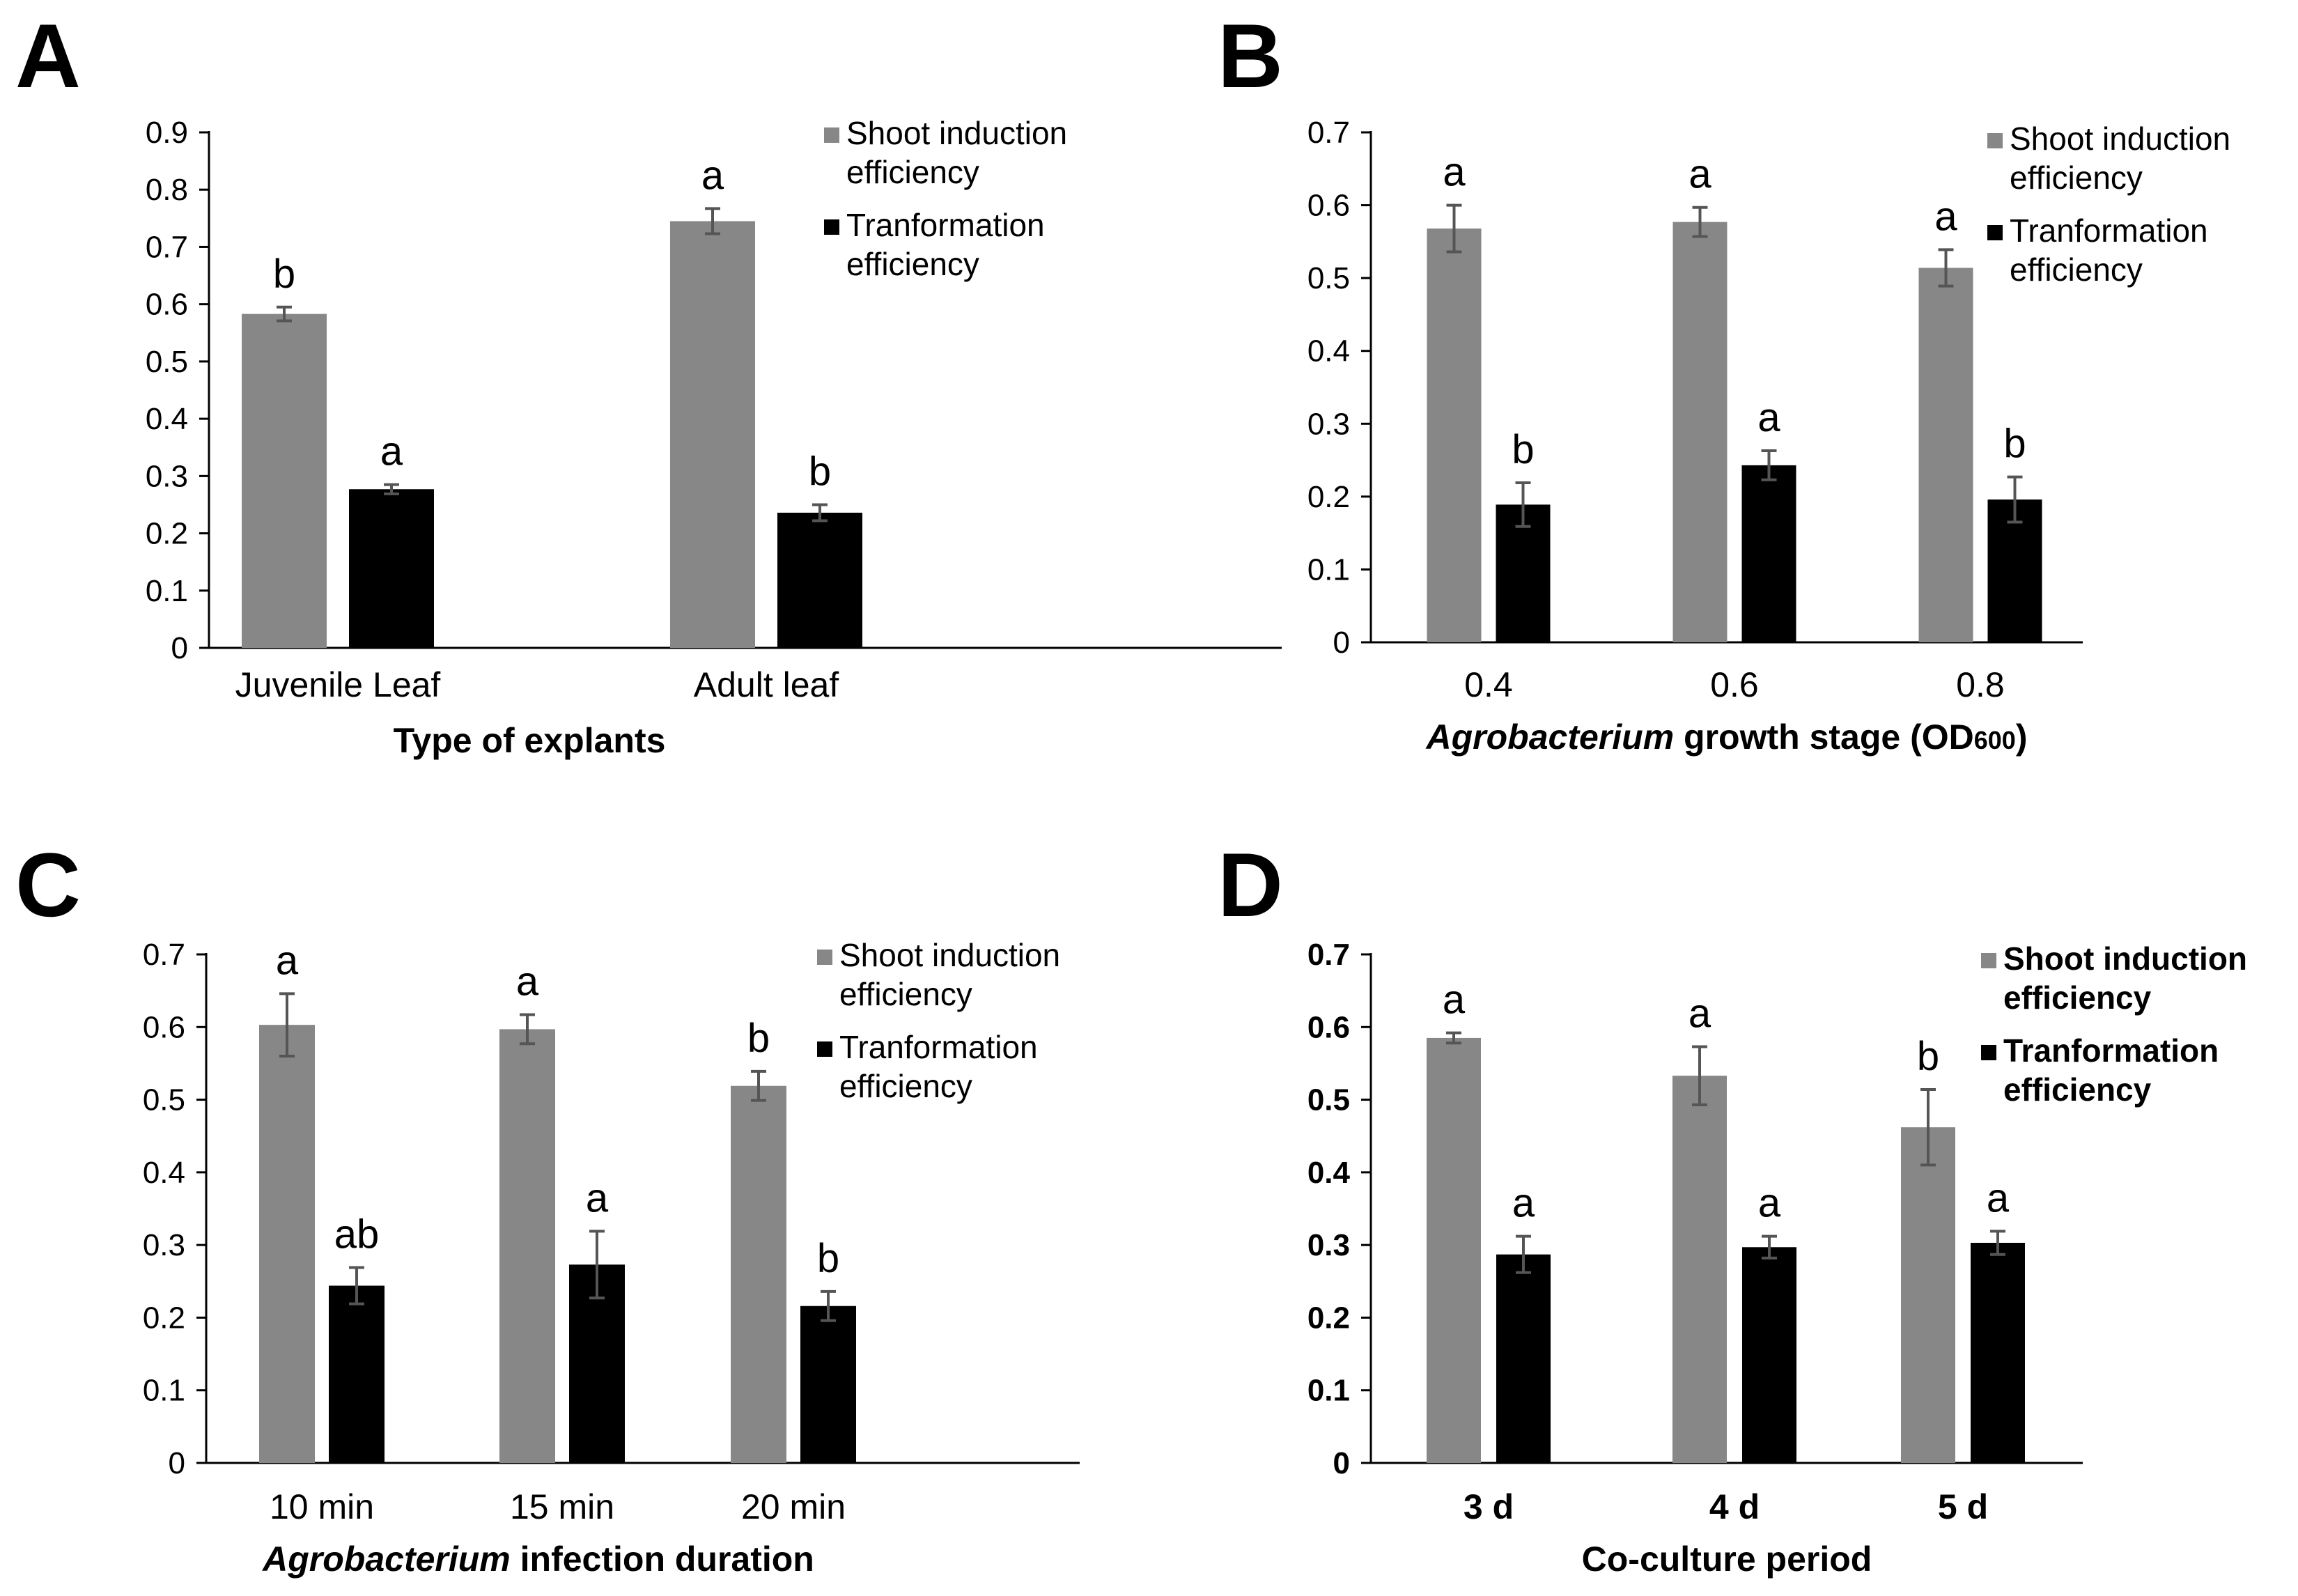  What do you see at coordinates (1995, 740) in the screenshot?
I see `x-axis-title-part: 600` at bounding box center [1995, 740].